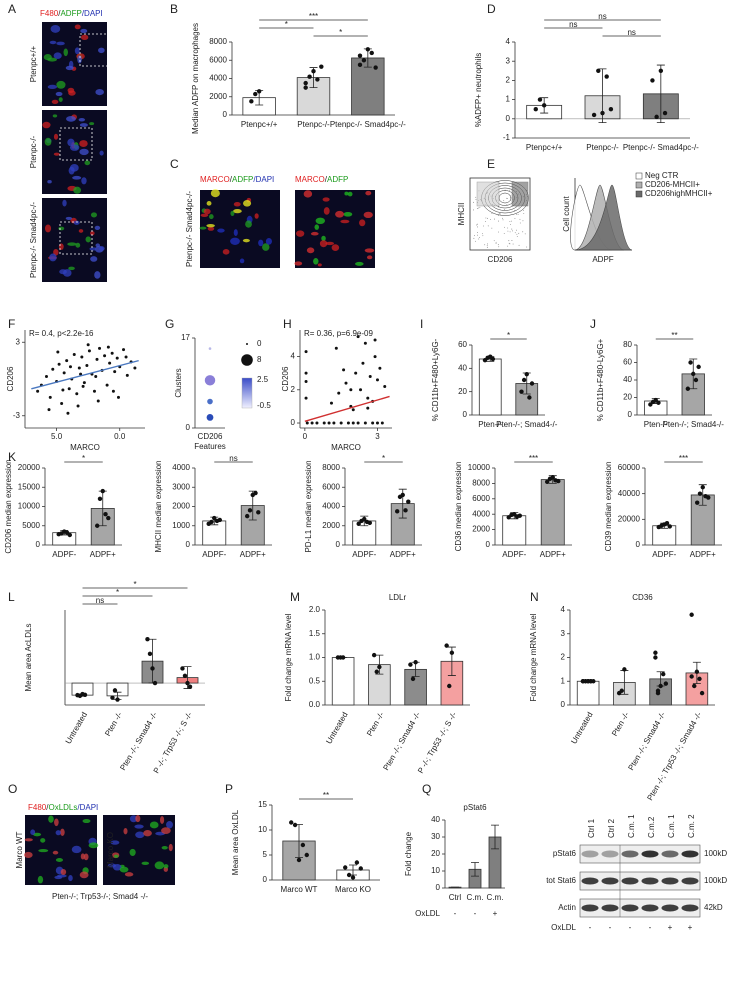 The image size is (755, 981). I want to click on y-axis-label: PD-L1 median expression, so click(308, 506).